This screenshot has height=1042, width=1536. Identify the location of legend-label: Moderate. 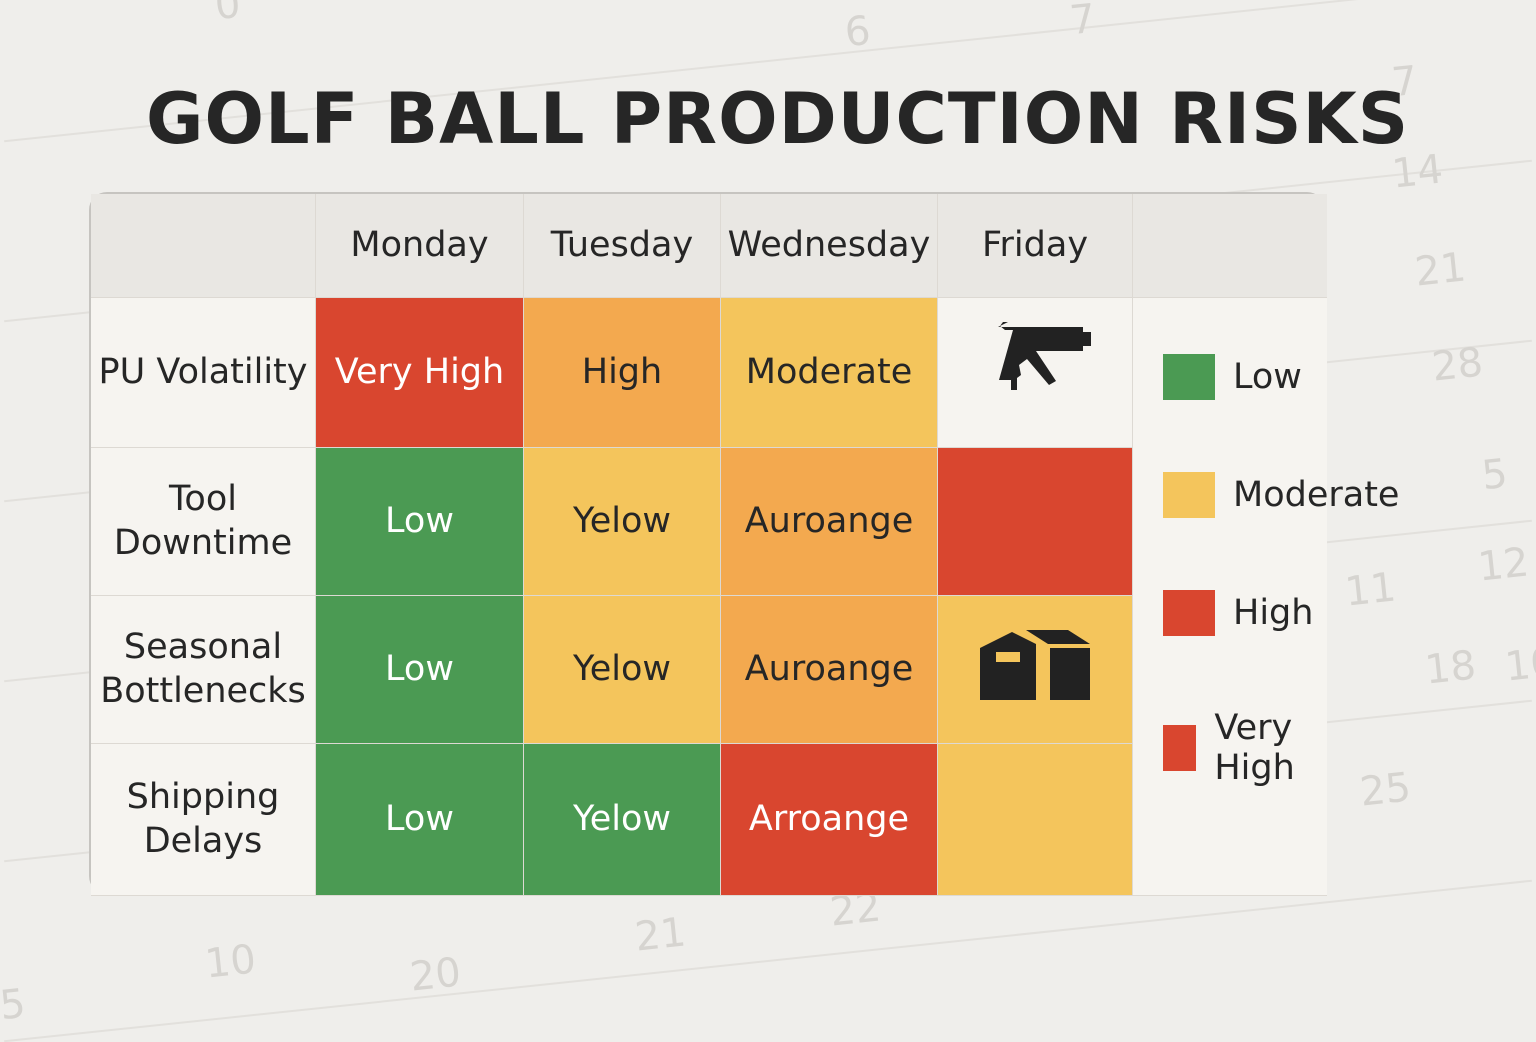
(1316, 495).